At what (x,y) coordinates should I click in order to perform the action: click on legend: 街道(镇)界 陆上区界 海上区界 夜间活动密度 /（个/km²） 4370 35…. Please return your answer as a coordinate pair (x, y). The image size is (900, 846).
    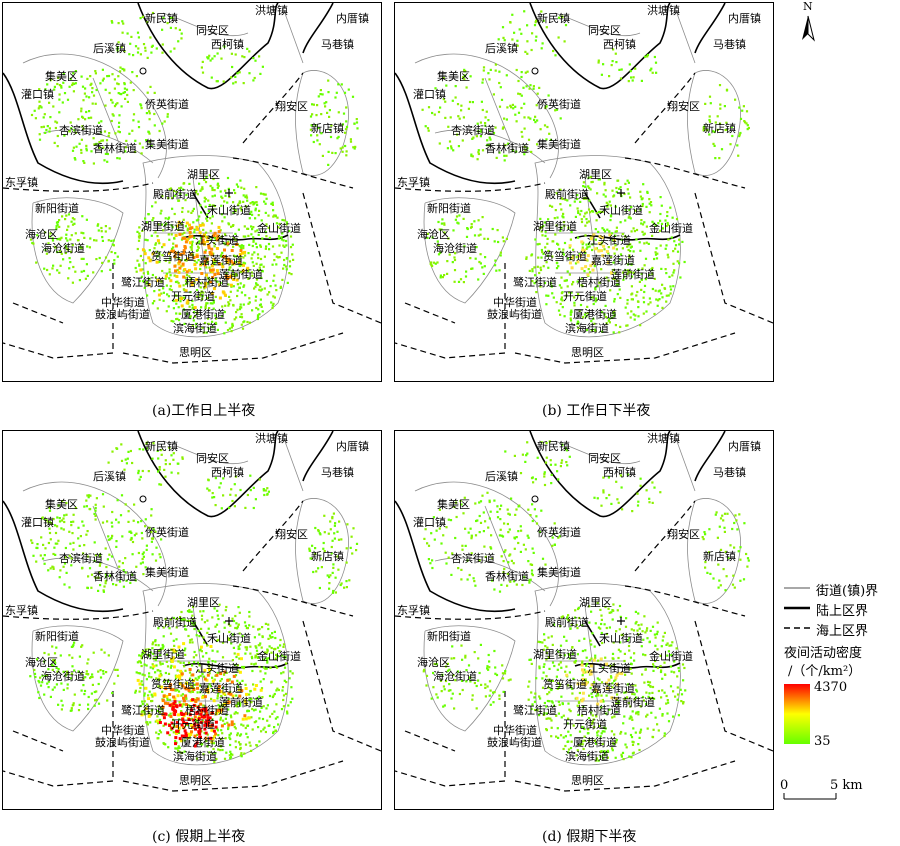
    Looking at the image, I should click on (840, 695).